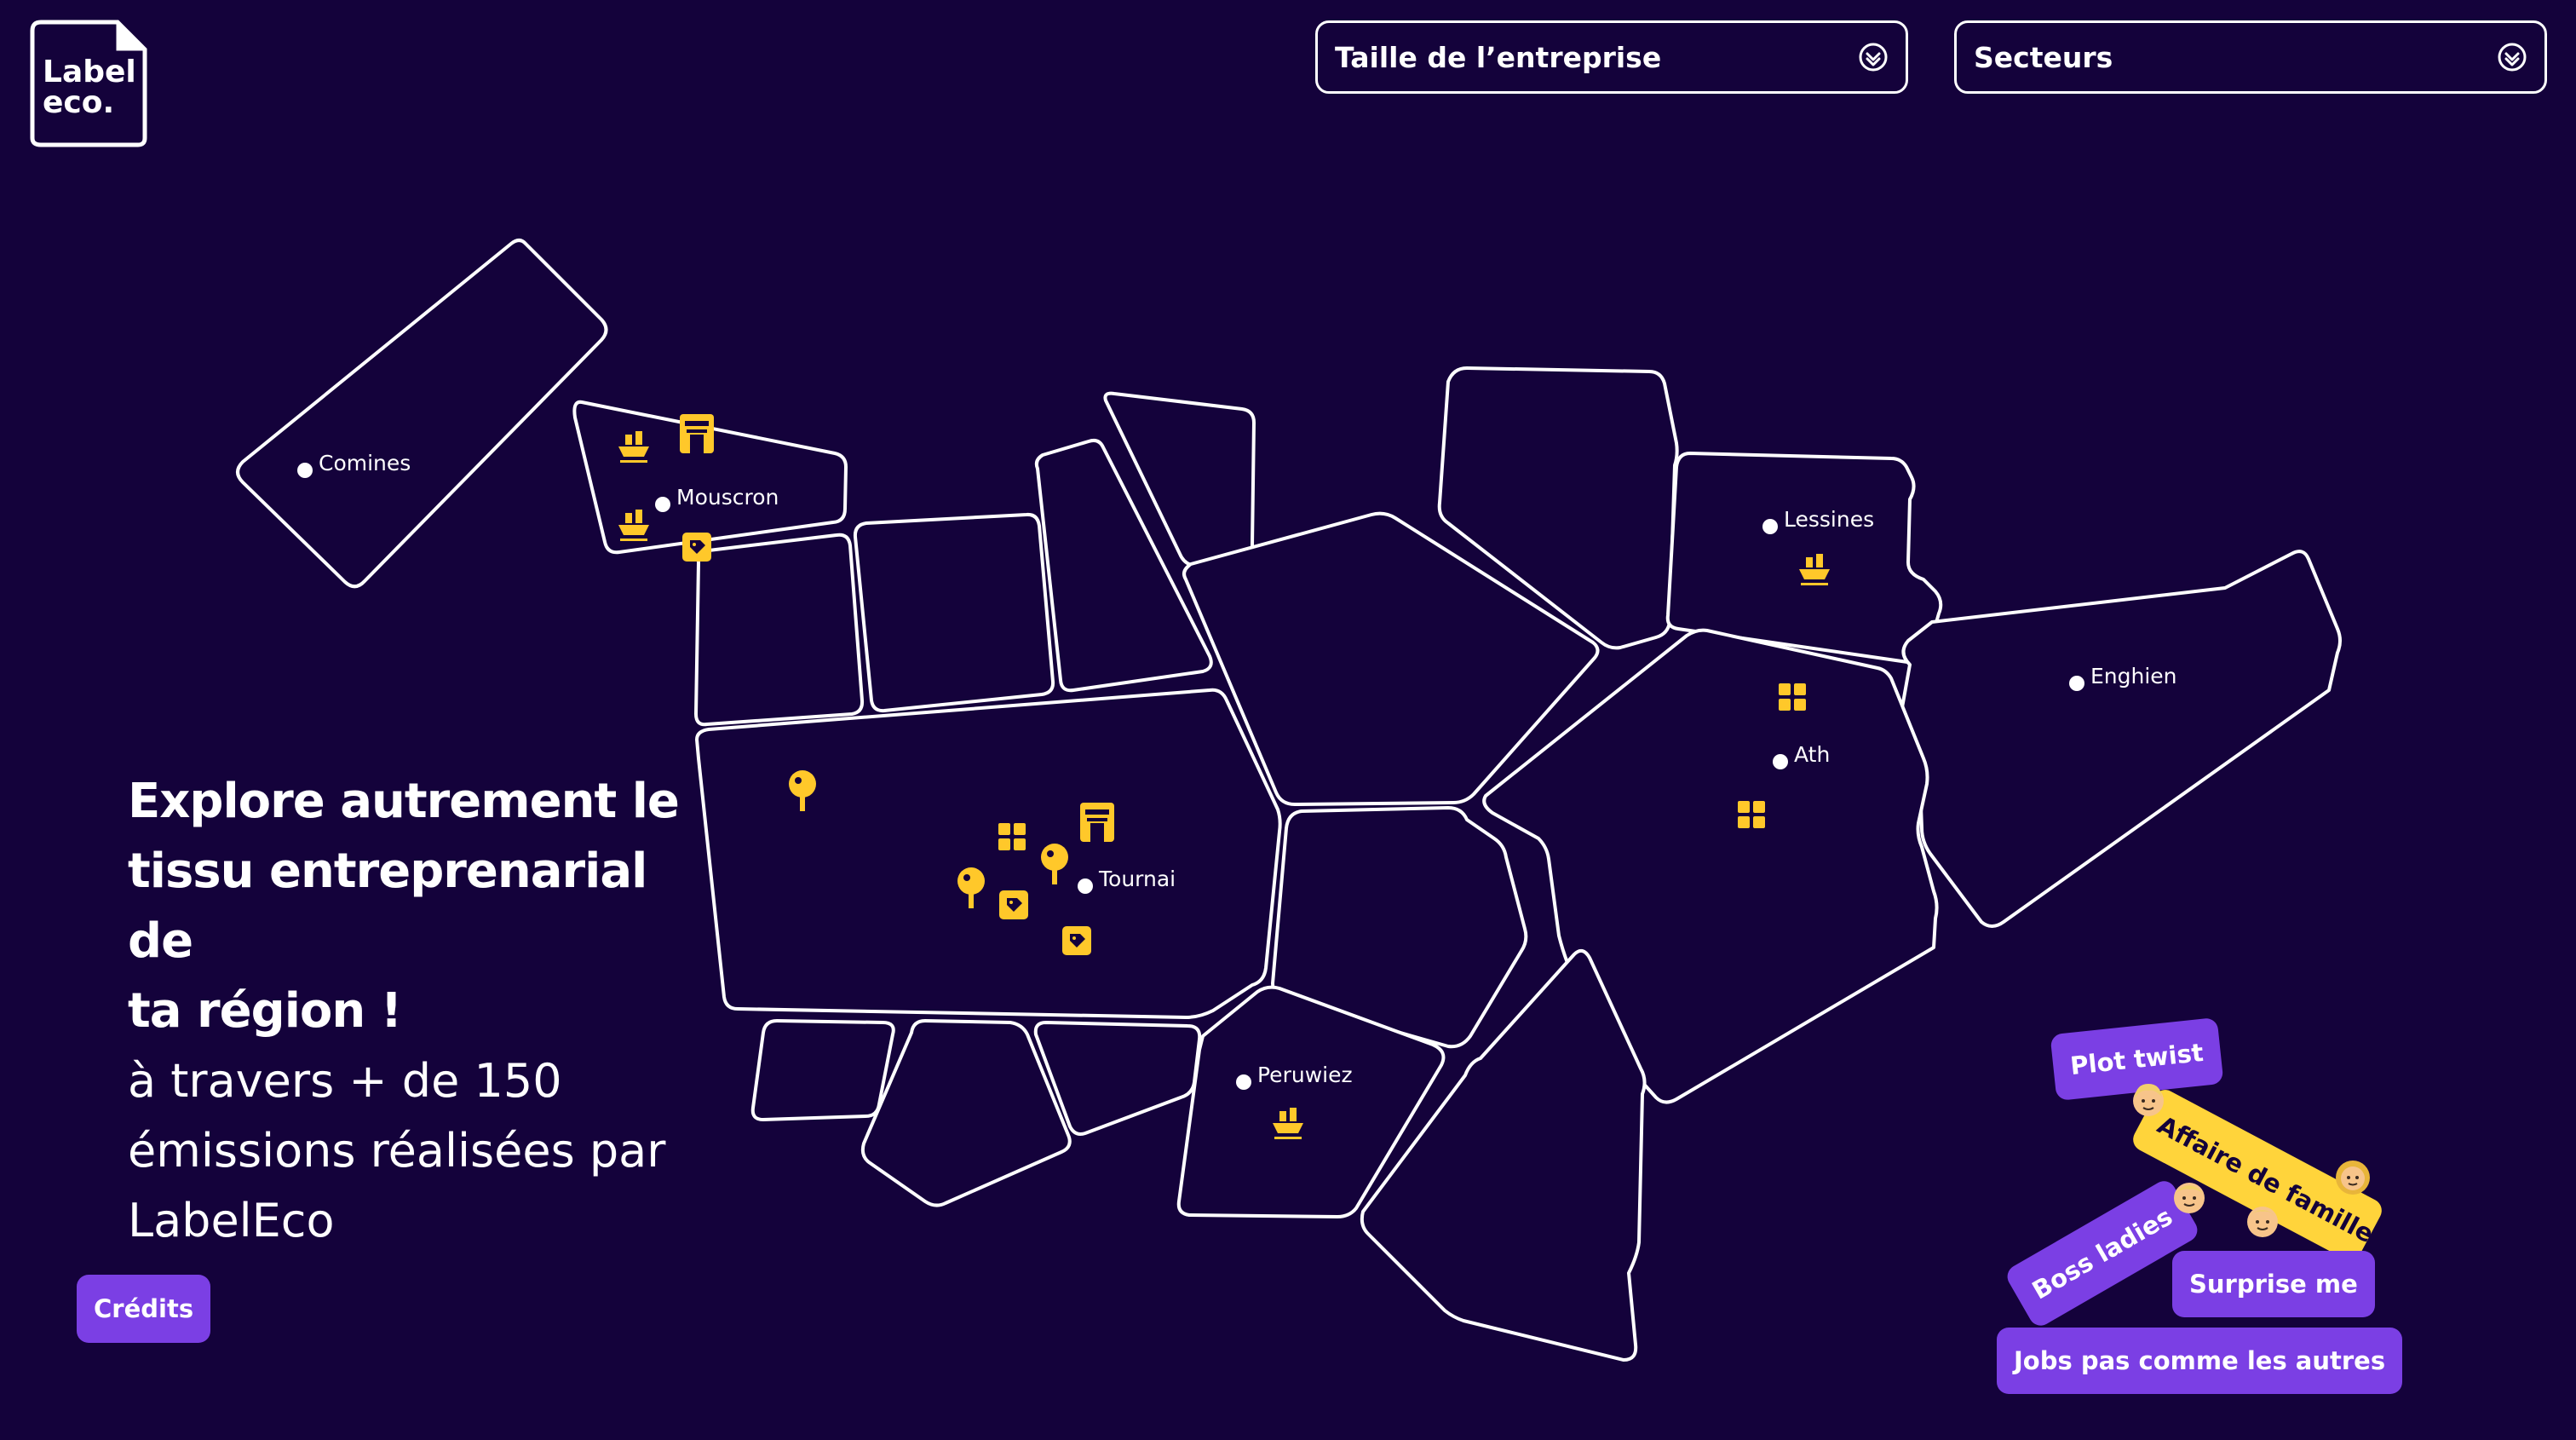 The width and height of the screenshot is (2576, 1440). I want to click on tag-surprise-me: Surprise me, so click(2274, 1284).